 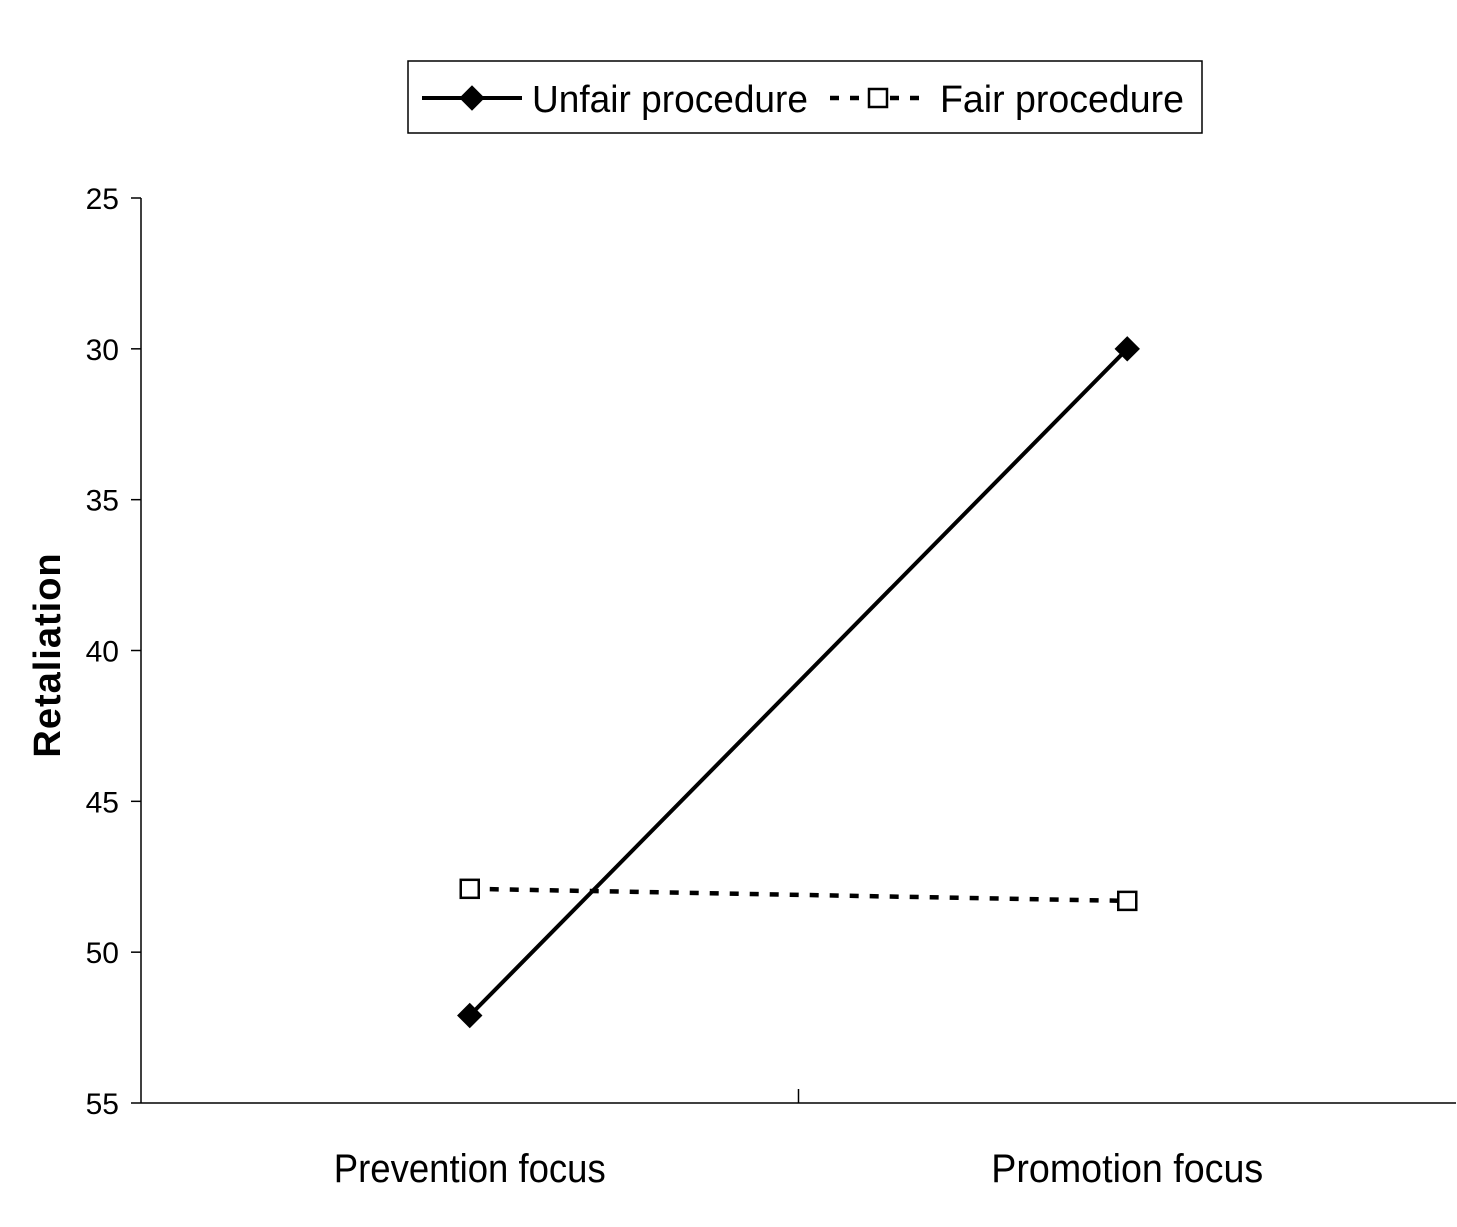 I want to click on legend-label: Fair procedure, so click(x=1062, y=100).